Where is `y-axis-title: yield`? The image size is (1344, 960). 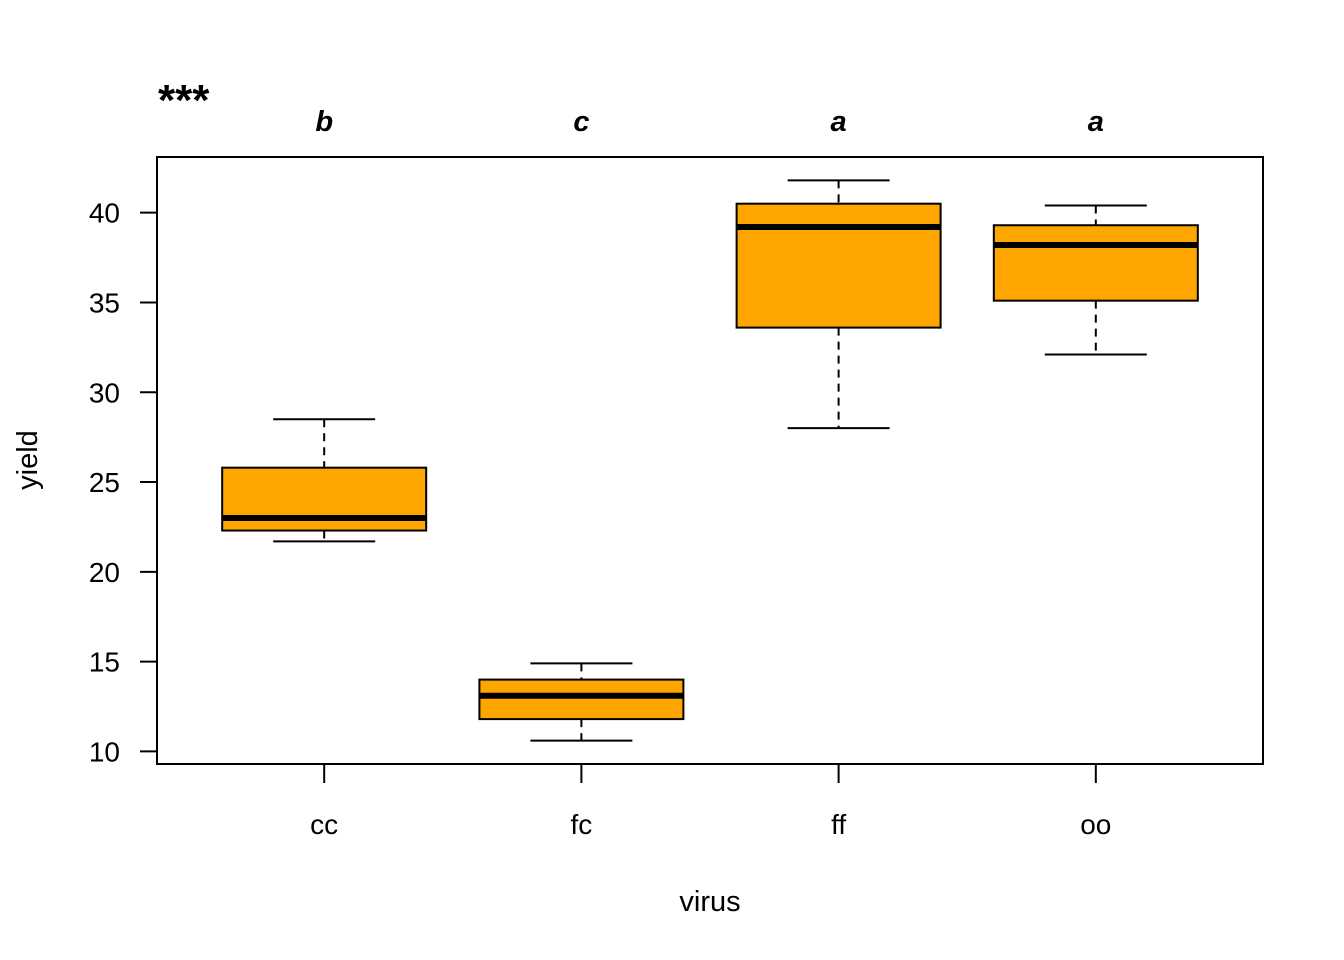
y-axis-title: yield is located at coordinates (28, 460).